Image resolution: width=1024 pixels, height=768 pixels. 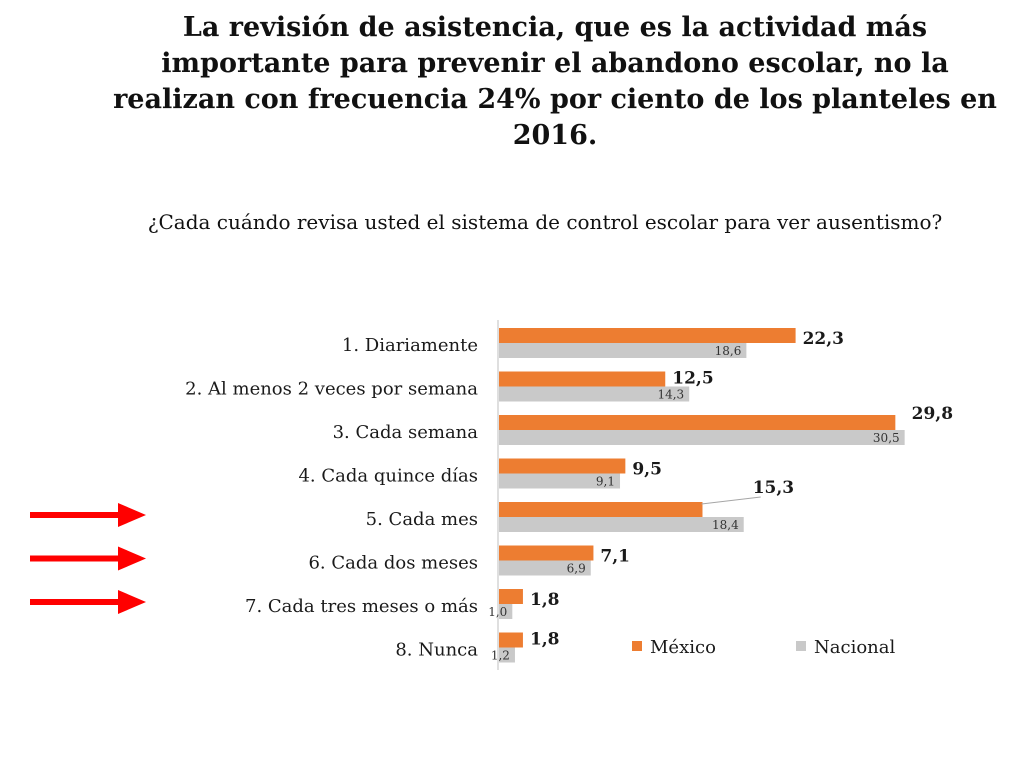 What do you see at coordinates (637, 646) in the screenshot?
I see `legend-swatch-mexico` at bounding box center [637, 646].